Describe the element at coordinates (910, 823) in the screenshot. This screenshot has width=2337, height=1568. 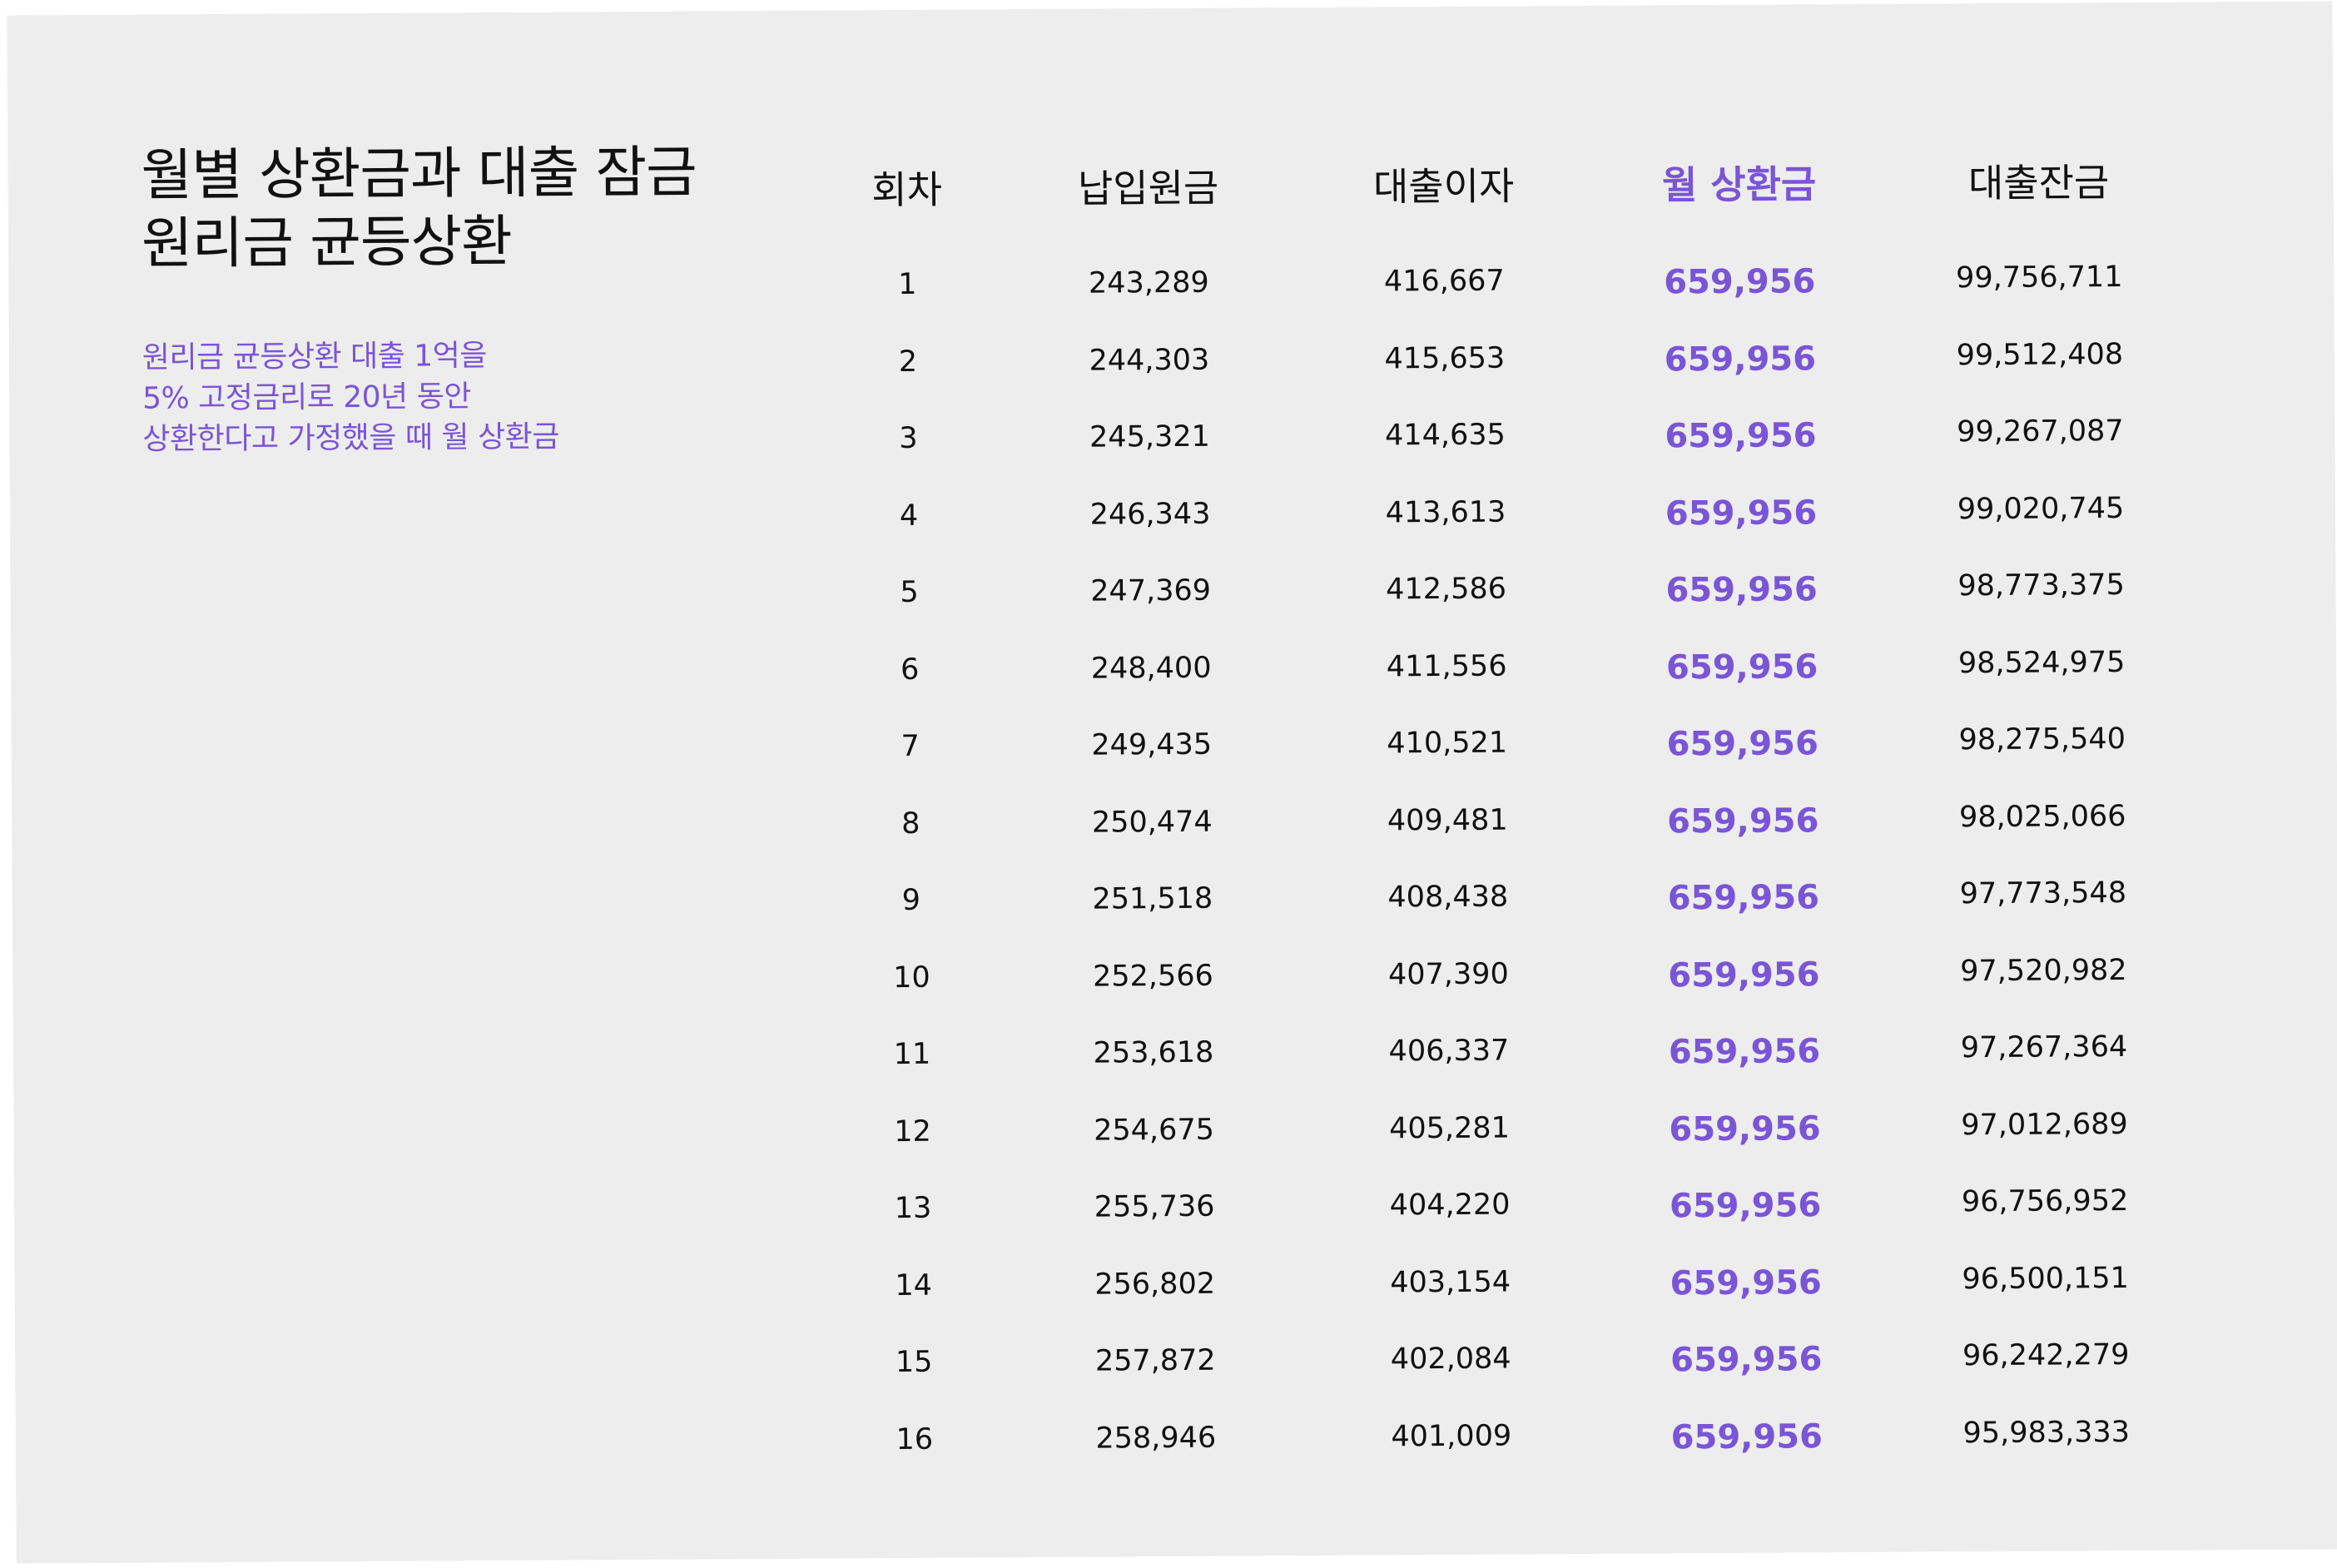
I see `cell-installment: 8` at that location.